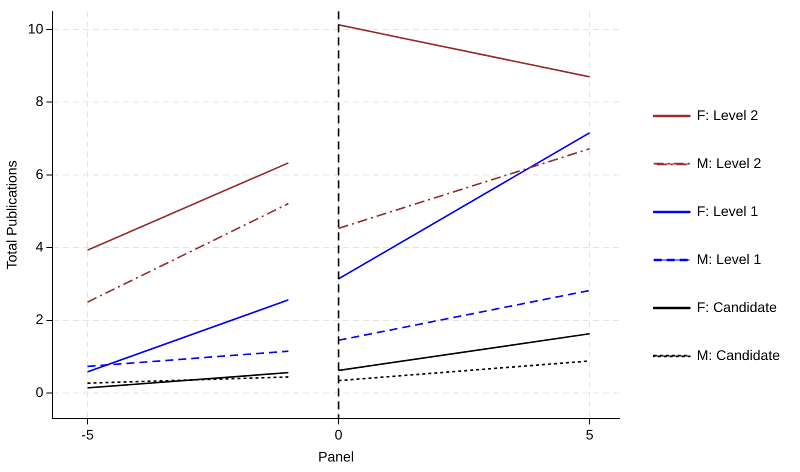  Describe the element at coordinates (87, 434) in the screenshot. I see `x-tick-label: -5` at that location.